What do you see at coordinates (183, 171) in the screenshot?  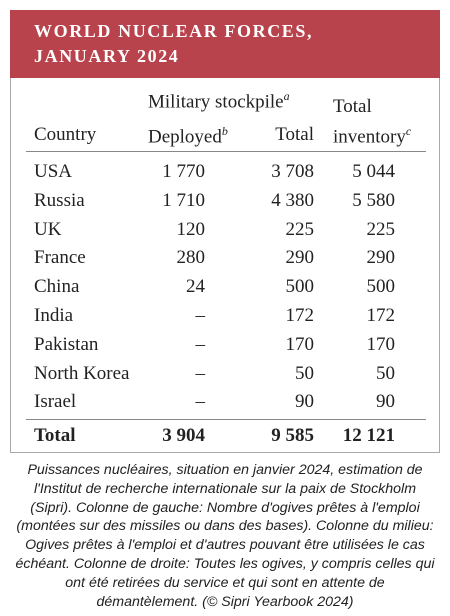 I see `cell: 1 770` at bounding box center [183, 171].